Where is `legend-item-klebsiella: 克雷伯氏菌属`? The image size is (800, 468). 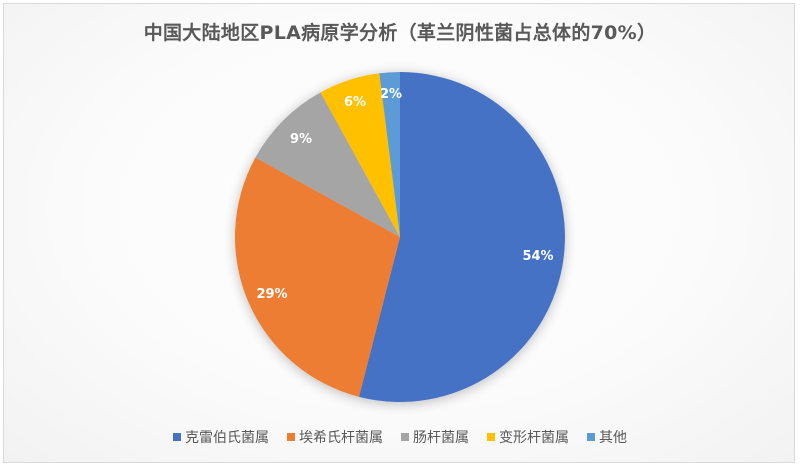 legend-item-klebsiella: 克雷伯氏菌属 is located at coordinates (221, 437).